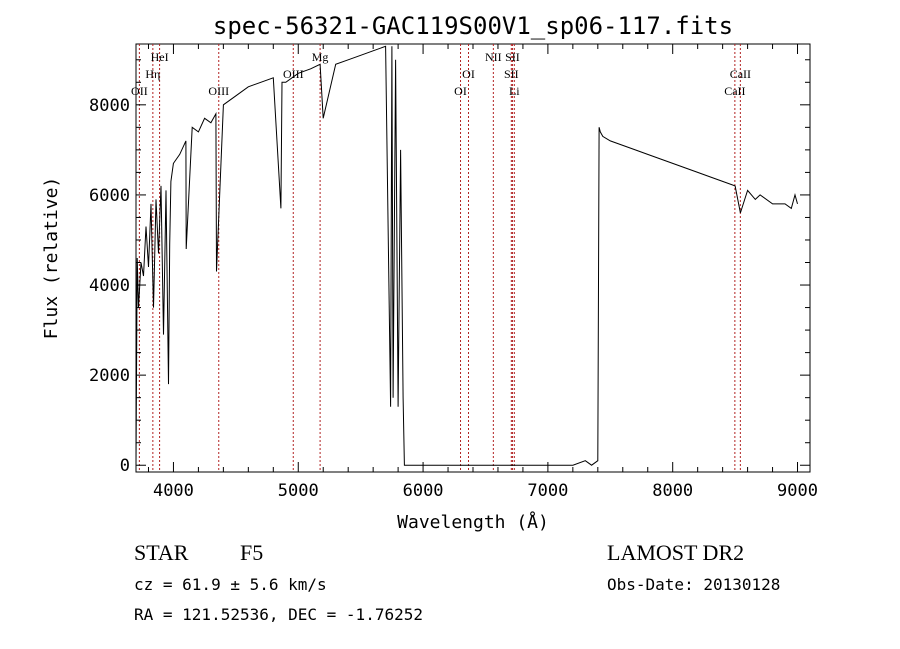  I want to click on coordinates-text: RA = 121.52536, DEC = -1.76252, so click(278, 614).